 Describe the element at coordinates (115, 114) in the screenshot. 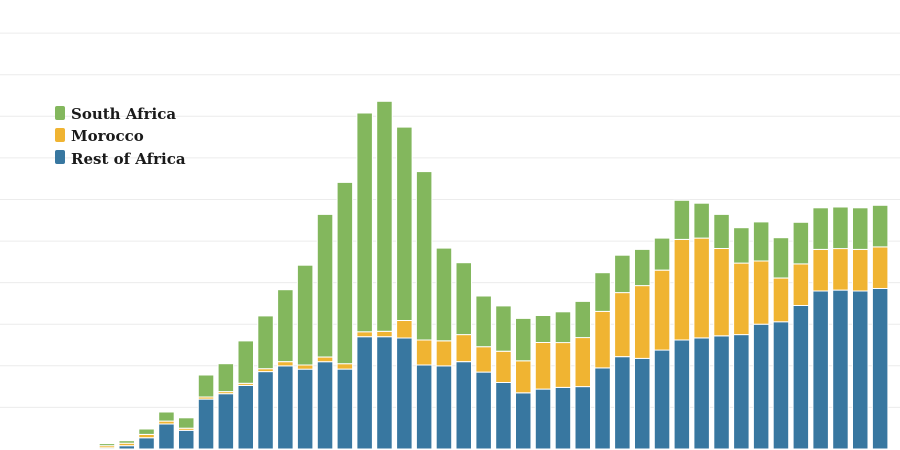

I see `legend-item-south-africa: South Africa` at that location.